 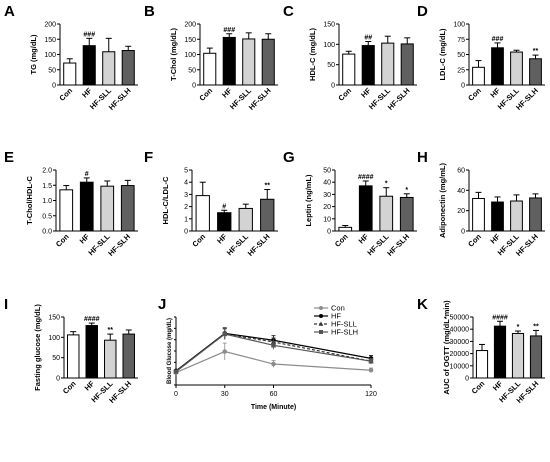 I want to click on significance-HF-SLH: *, so click(x=406, y=190).